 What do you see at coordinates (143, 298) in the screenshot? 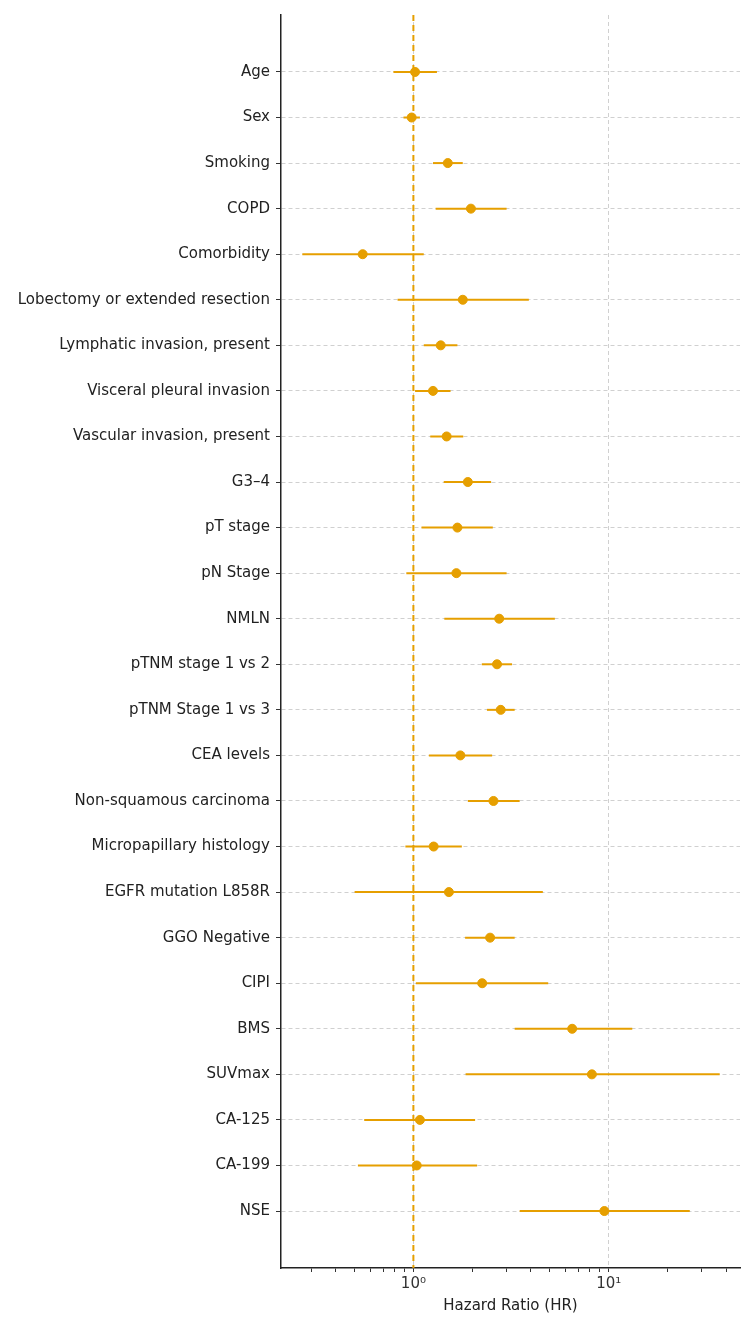
I see `y-tick-label: Lobectomy or extended resection` at bounding box center [143, 298].